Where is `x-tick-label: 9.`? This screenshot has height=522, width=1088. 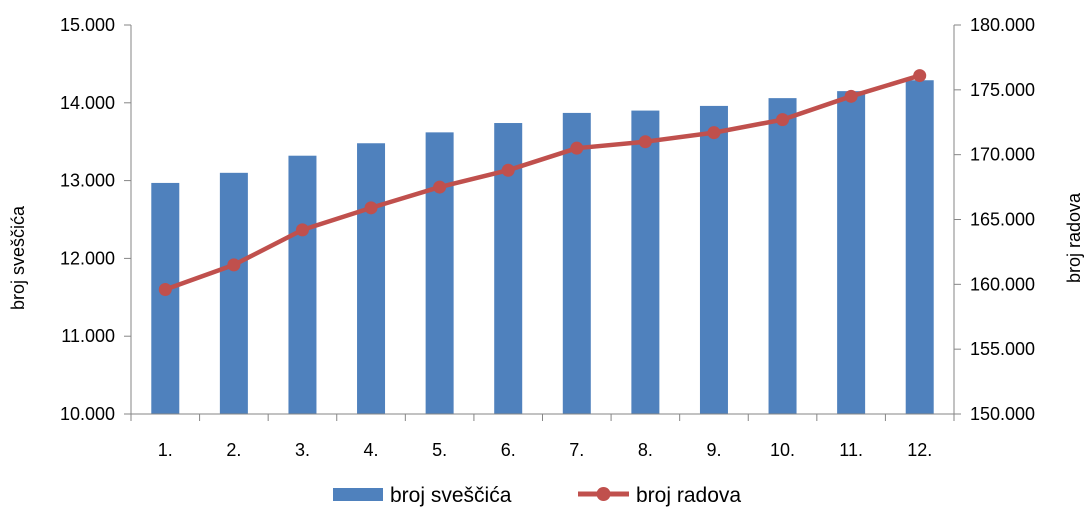
x-tick-label: 9. is located at coordinates (713, 450).